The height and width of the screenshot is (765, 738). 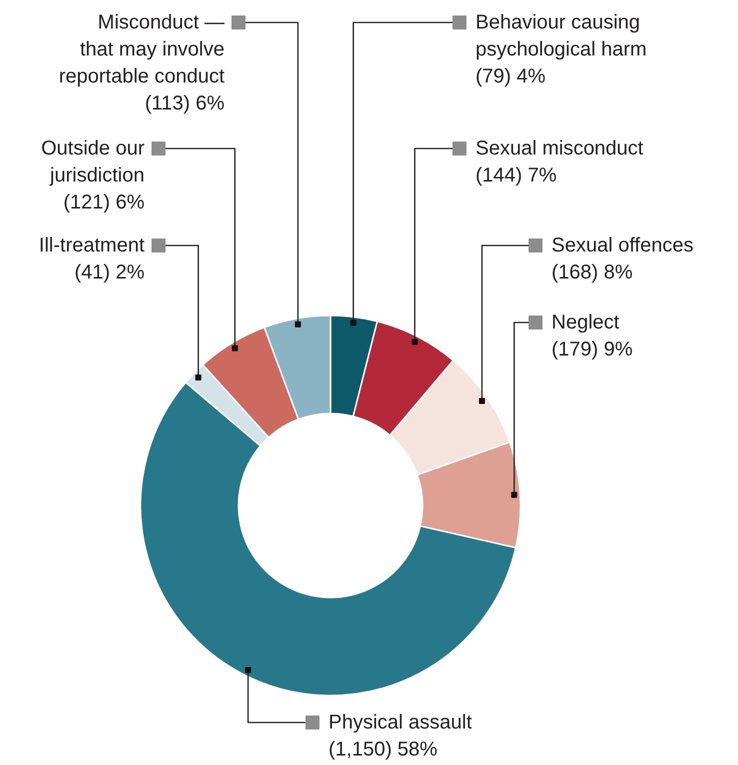 I want to click on data-label: (41) 2%, so click(x=109, y=273).